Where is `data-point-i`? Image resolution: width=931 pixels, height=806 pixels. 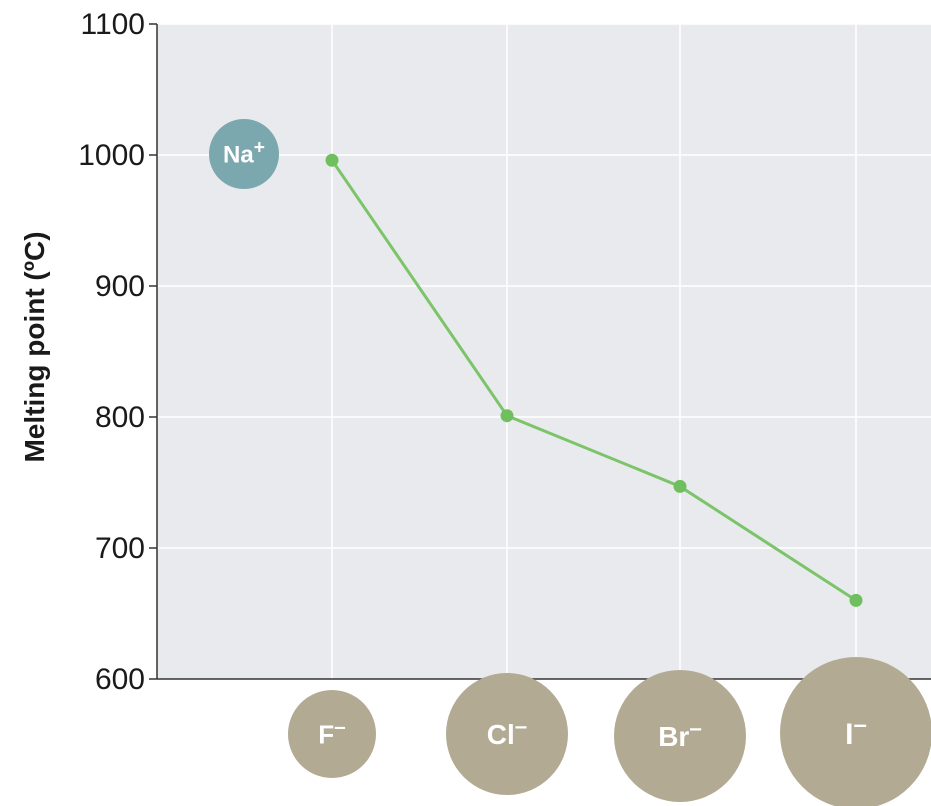
data-point-i is located at coordinates (856, 600).